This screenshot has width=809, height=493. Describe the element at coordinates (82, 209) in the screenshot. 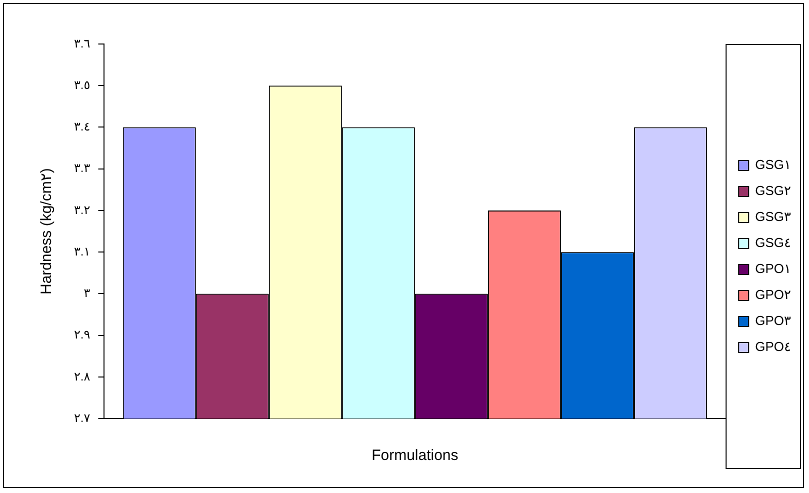

I see `y-tick-label: ٣.٢` at that location.